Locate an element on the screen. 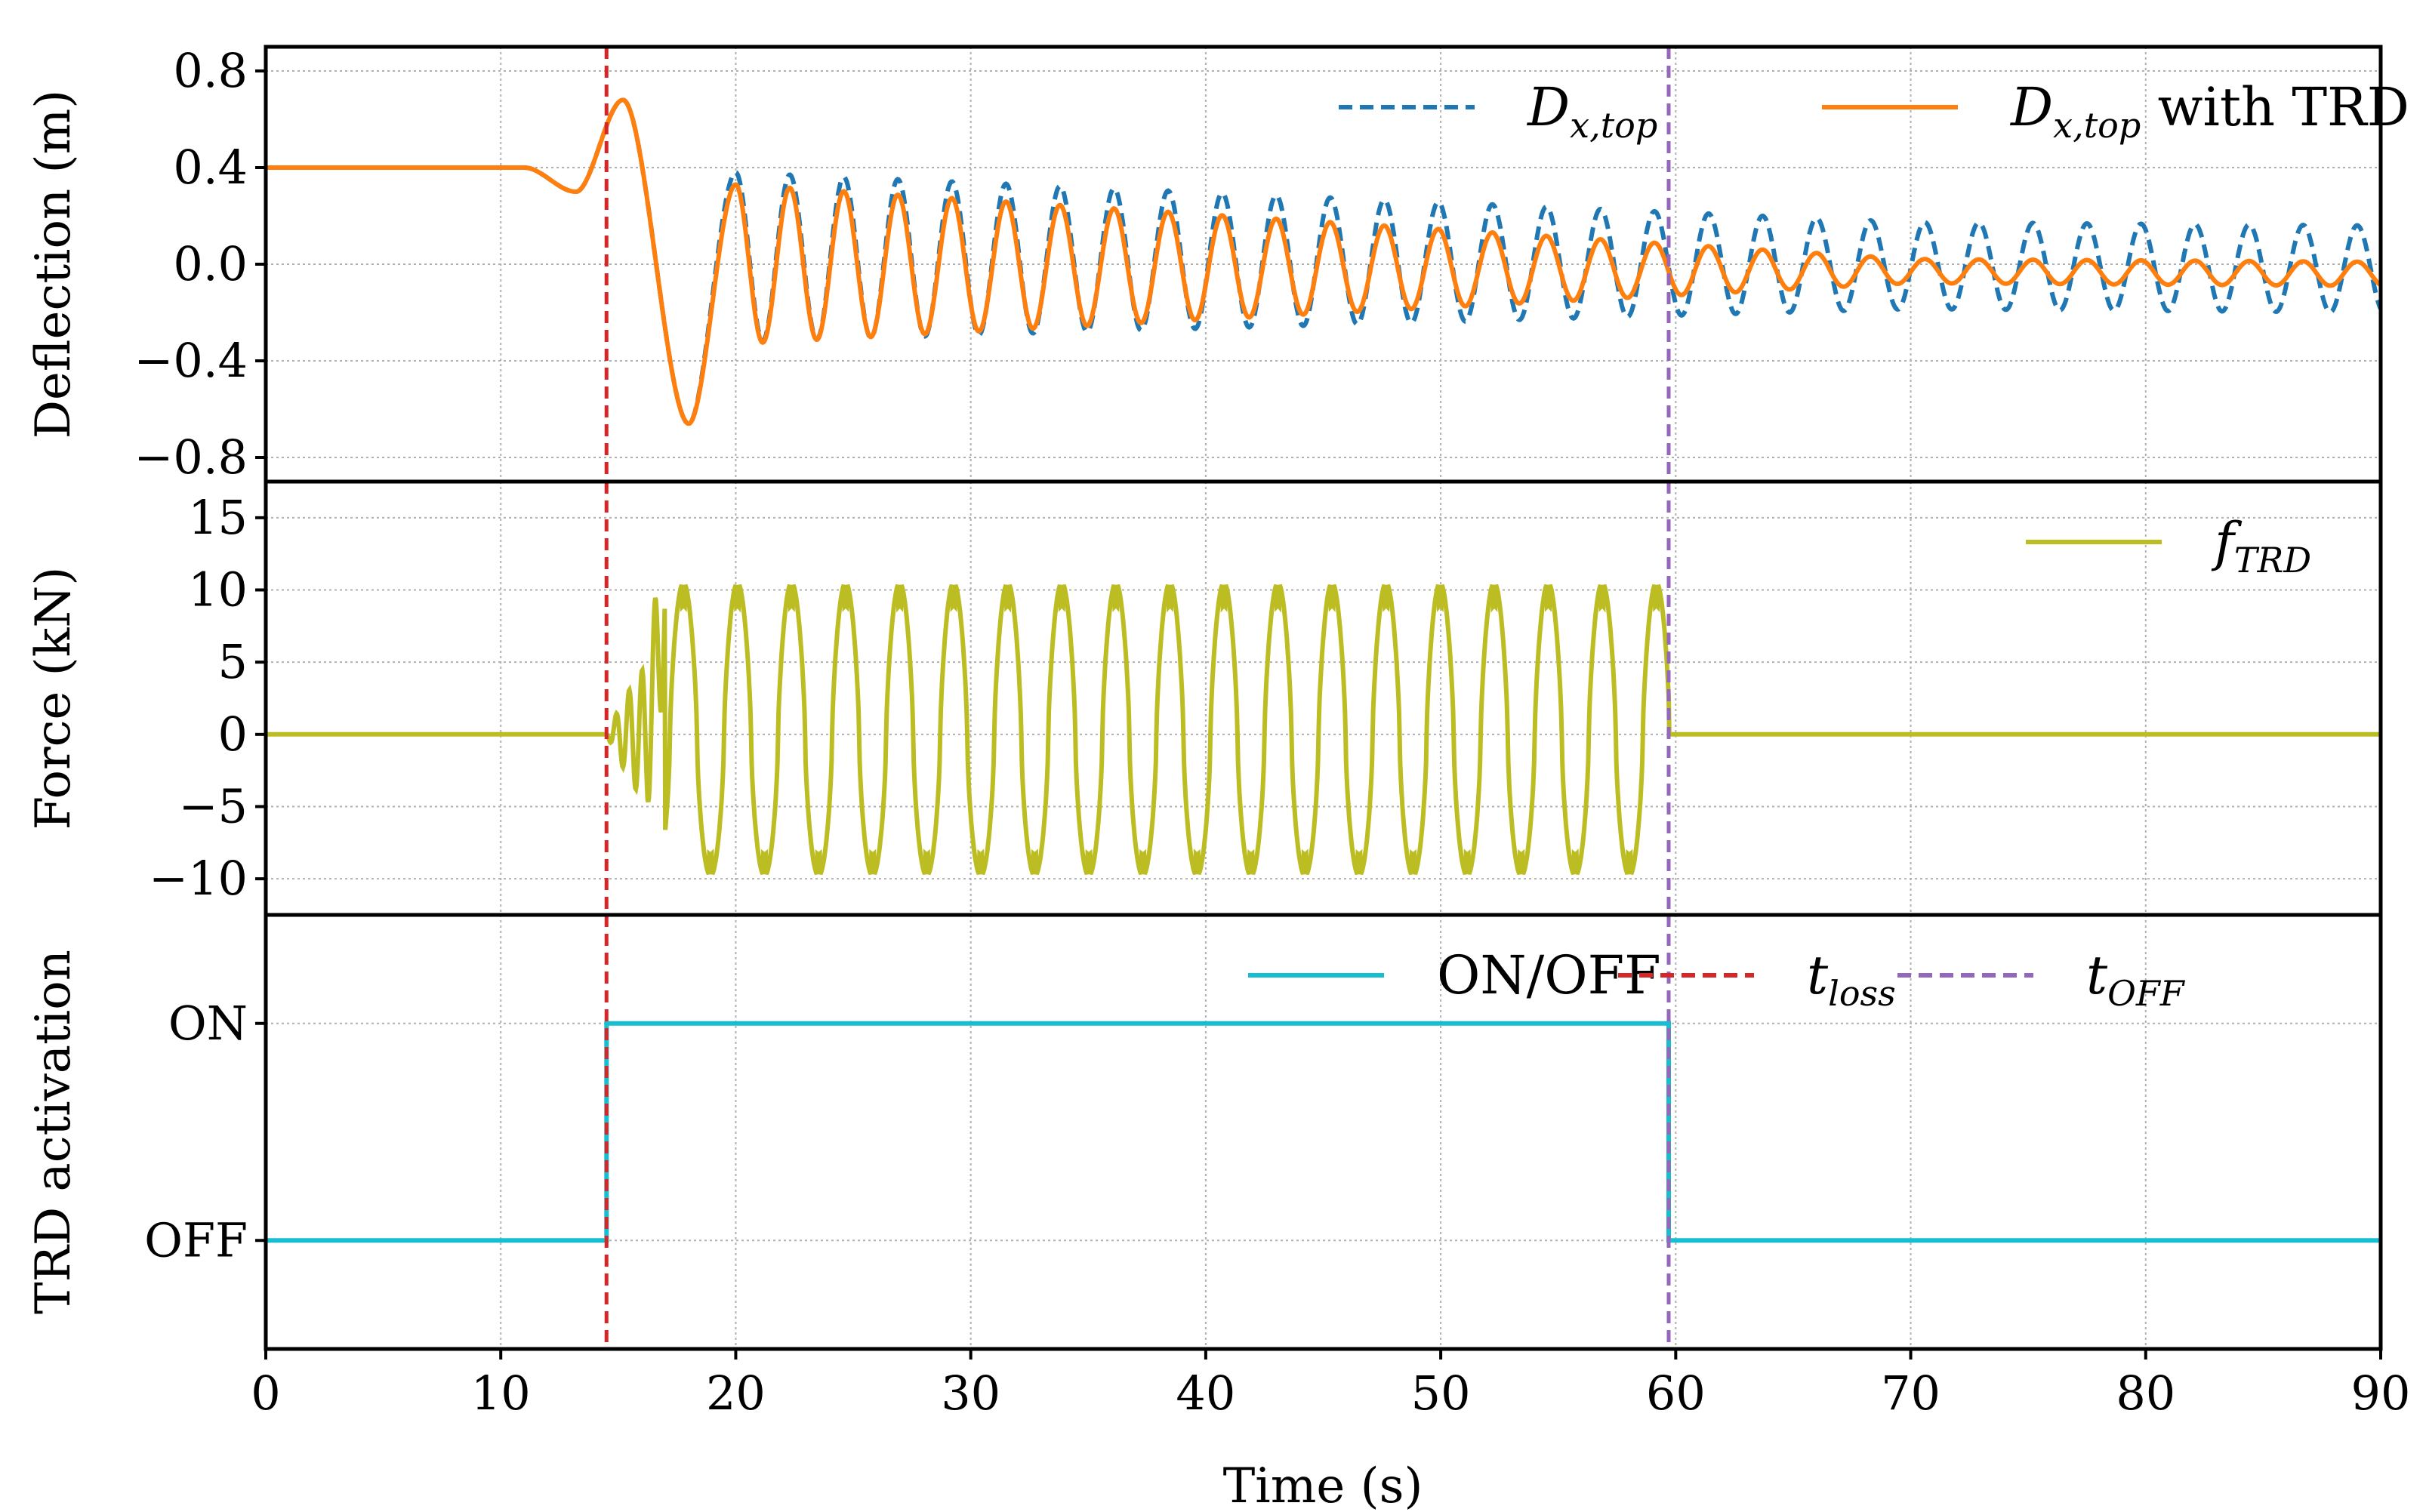  y-tick-label: 0.4 is located at coordinates (210, 167).